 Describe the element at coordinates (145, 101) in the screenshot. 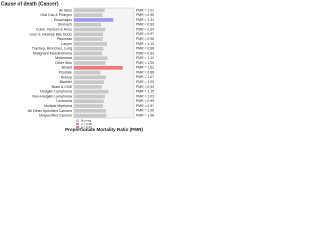

I see `value-label: PMR = 0.99` at that location.